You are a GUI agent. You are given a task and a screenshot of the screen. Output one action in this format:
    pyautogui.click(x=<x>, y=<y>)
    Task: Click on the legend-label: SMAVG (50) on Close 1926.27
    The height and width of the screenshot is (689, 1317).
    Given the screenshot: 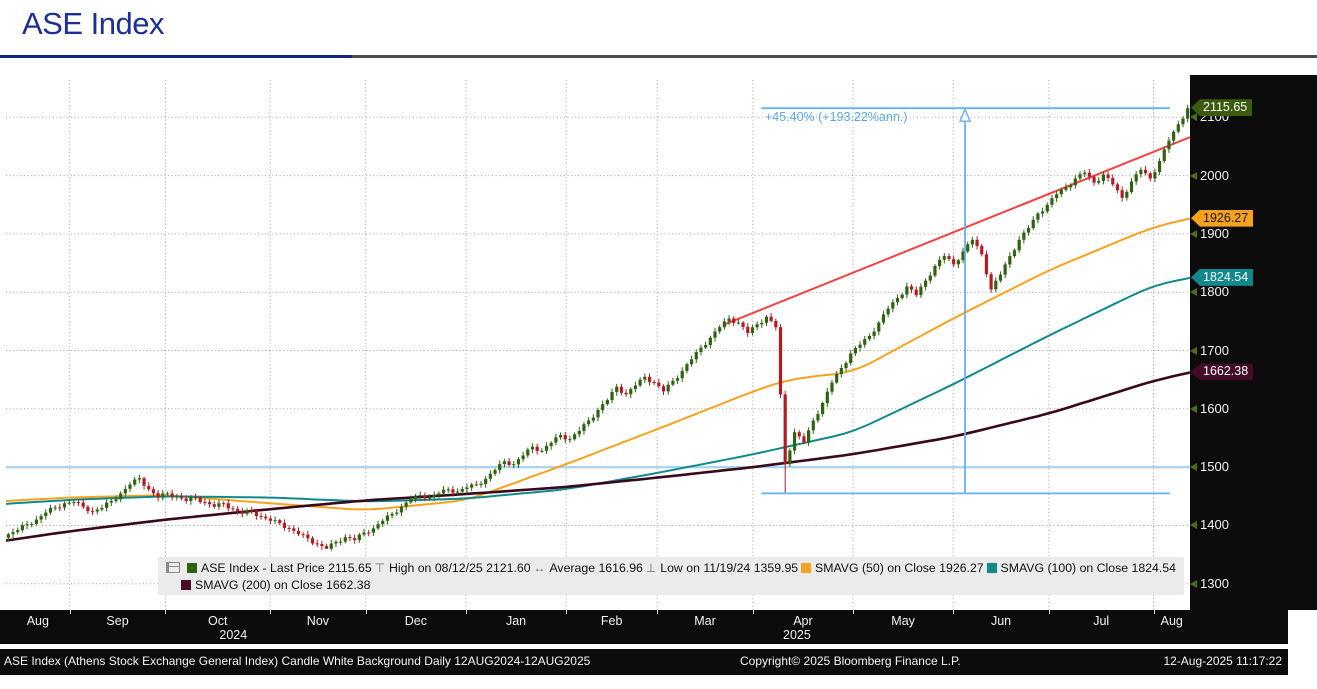 What is the action you would take?
    pyautogui.click(x=899, y=567)
    